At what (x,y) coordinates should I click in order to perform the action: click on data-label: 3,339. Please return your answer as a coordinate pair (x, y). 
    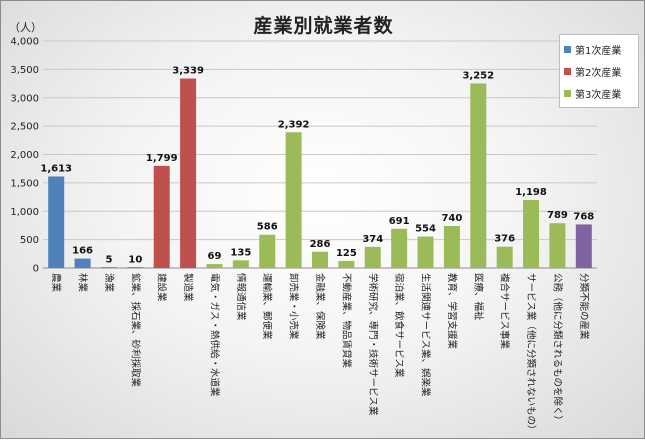
    Looking at the image, I should click on (188, 71).